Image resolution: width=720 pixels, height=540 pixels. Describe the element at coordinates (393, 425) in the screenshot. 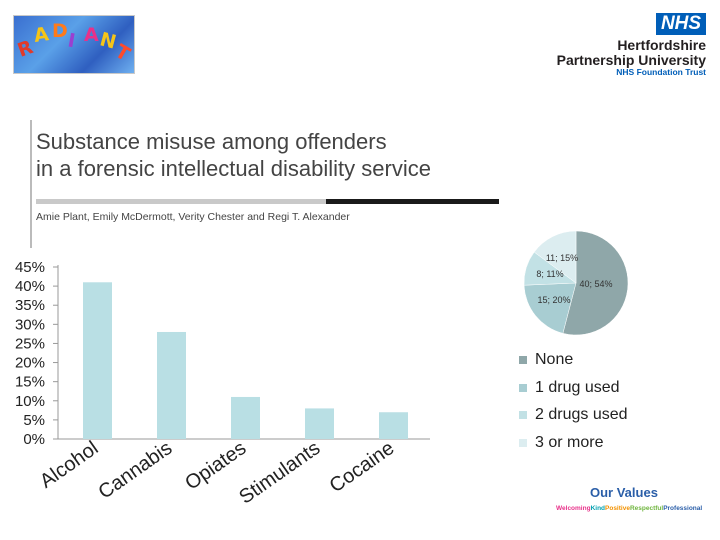

I see `bar-cocaine` at that location.